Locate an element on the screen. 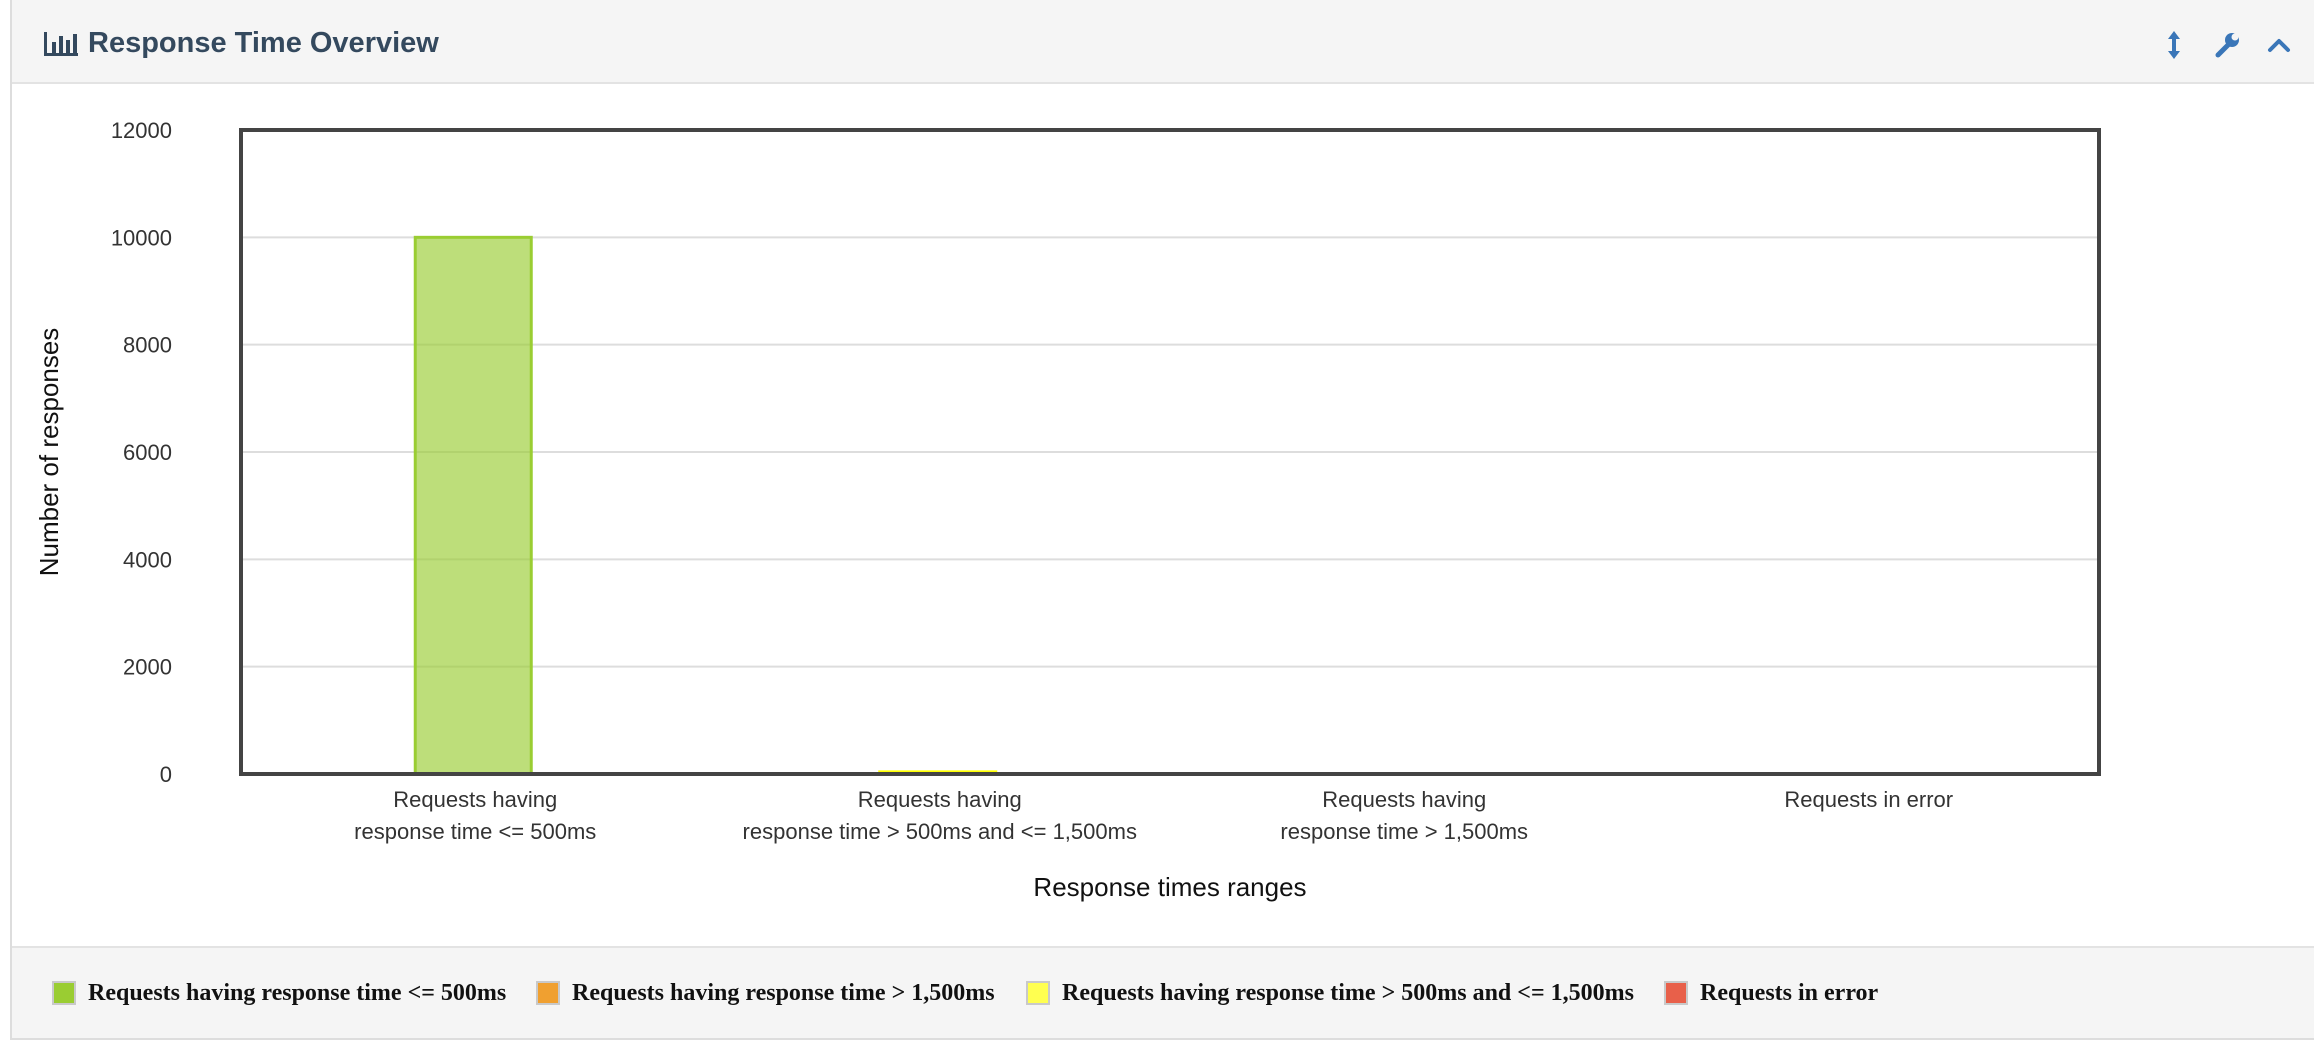  legend-label: Requests in error is located at coordinates (1789, 992).